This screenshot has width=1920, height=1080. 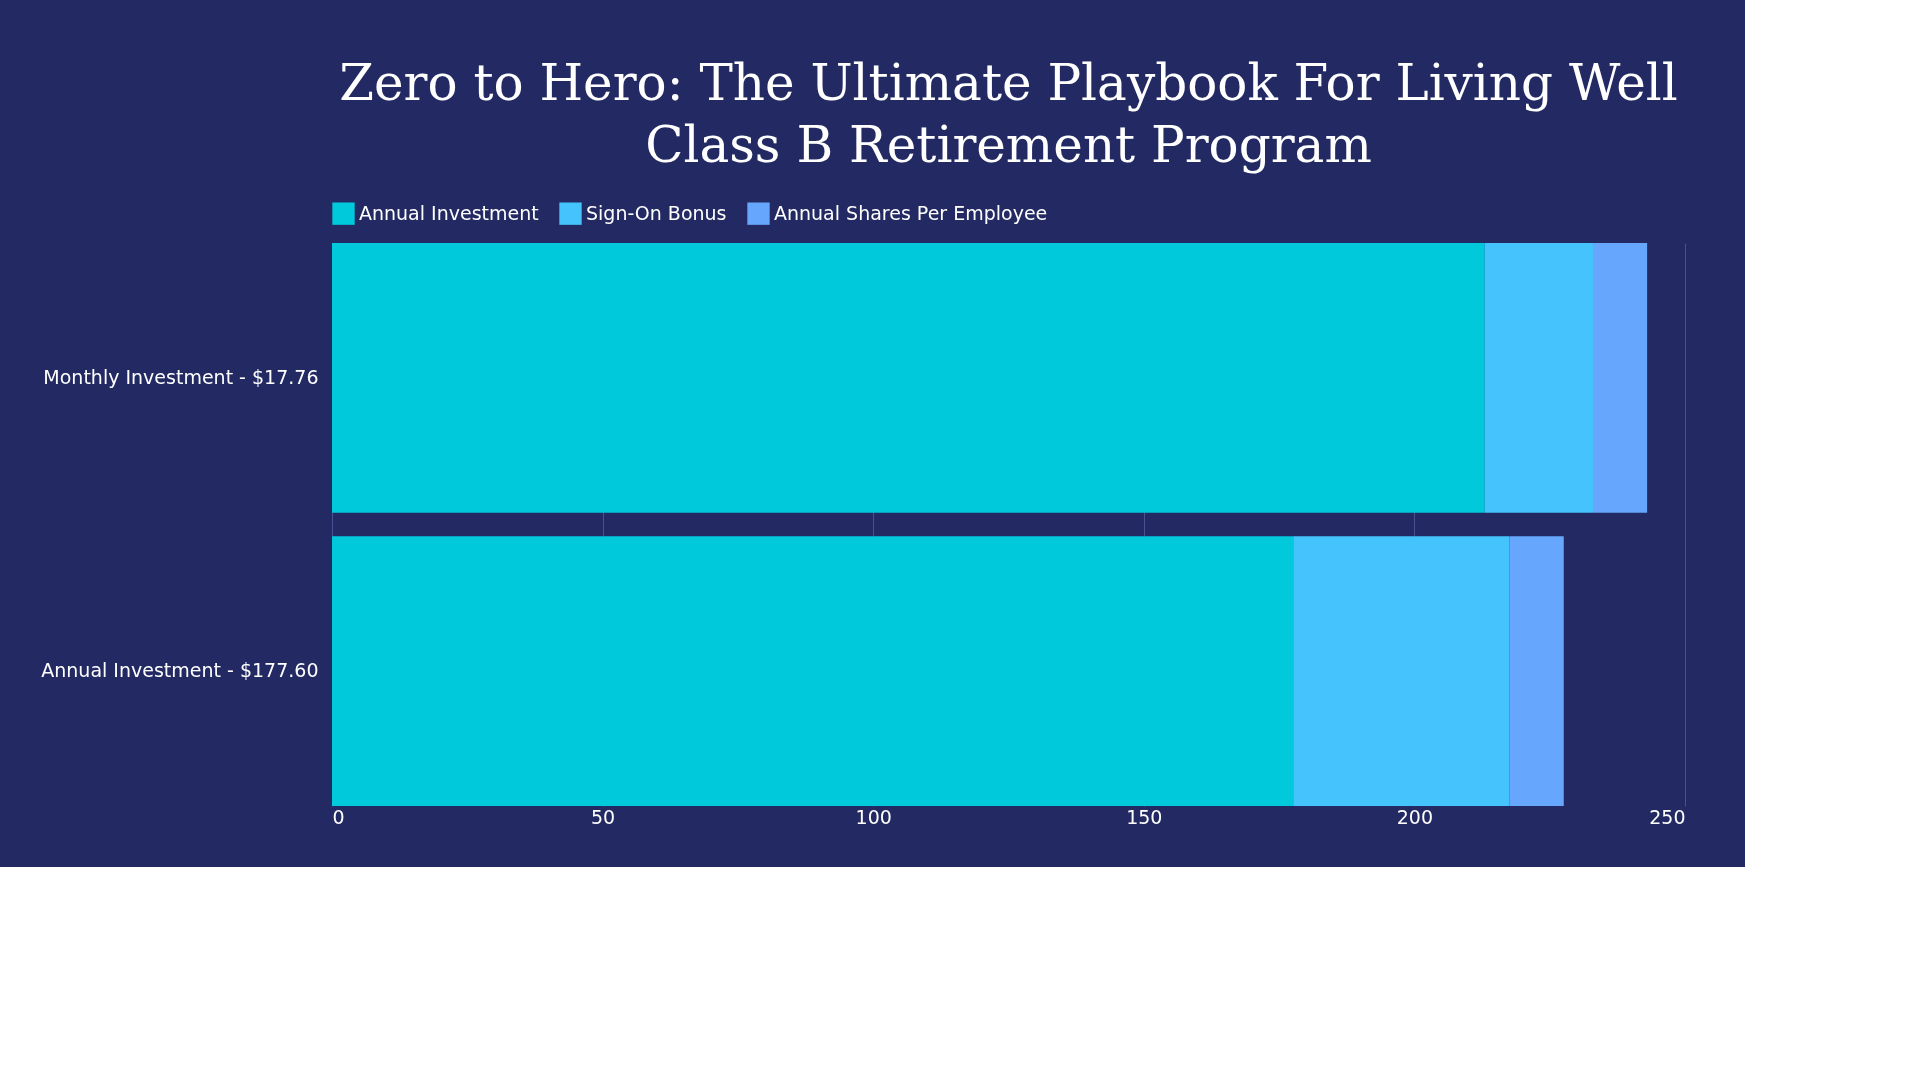 I want to click on legend-label: Sign-On Bonus, so click(x=656, y=212).